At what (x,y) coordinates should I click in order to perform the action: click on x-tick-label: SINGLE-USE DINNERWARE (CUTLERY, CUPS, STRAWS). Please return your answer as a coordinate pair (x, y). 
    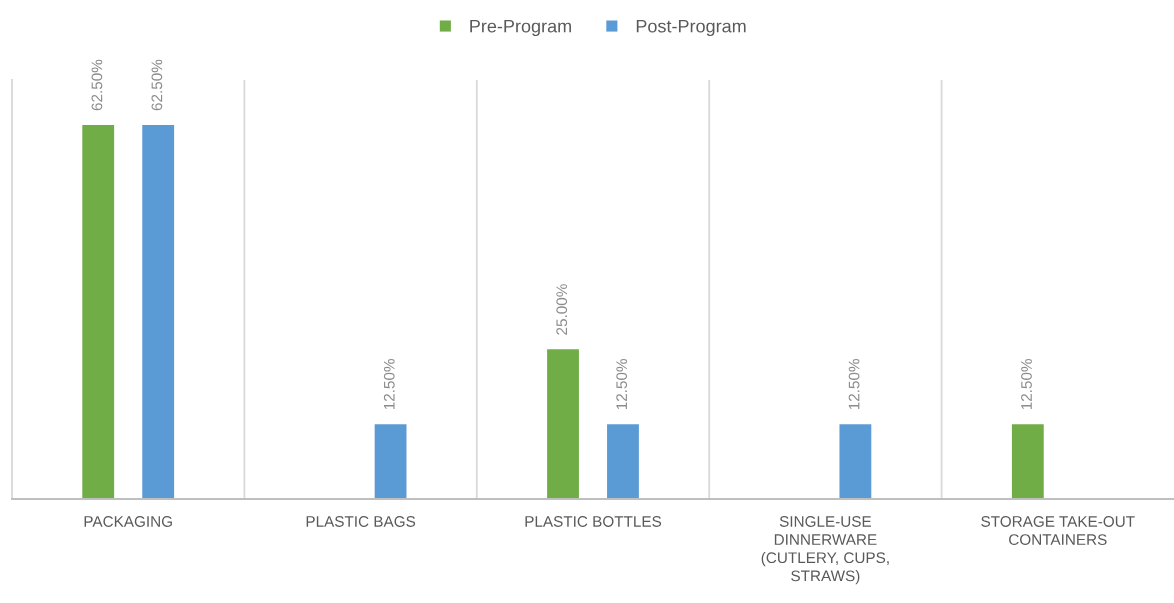
    Looking at the image, I should click on (825, 550).